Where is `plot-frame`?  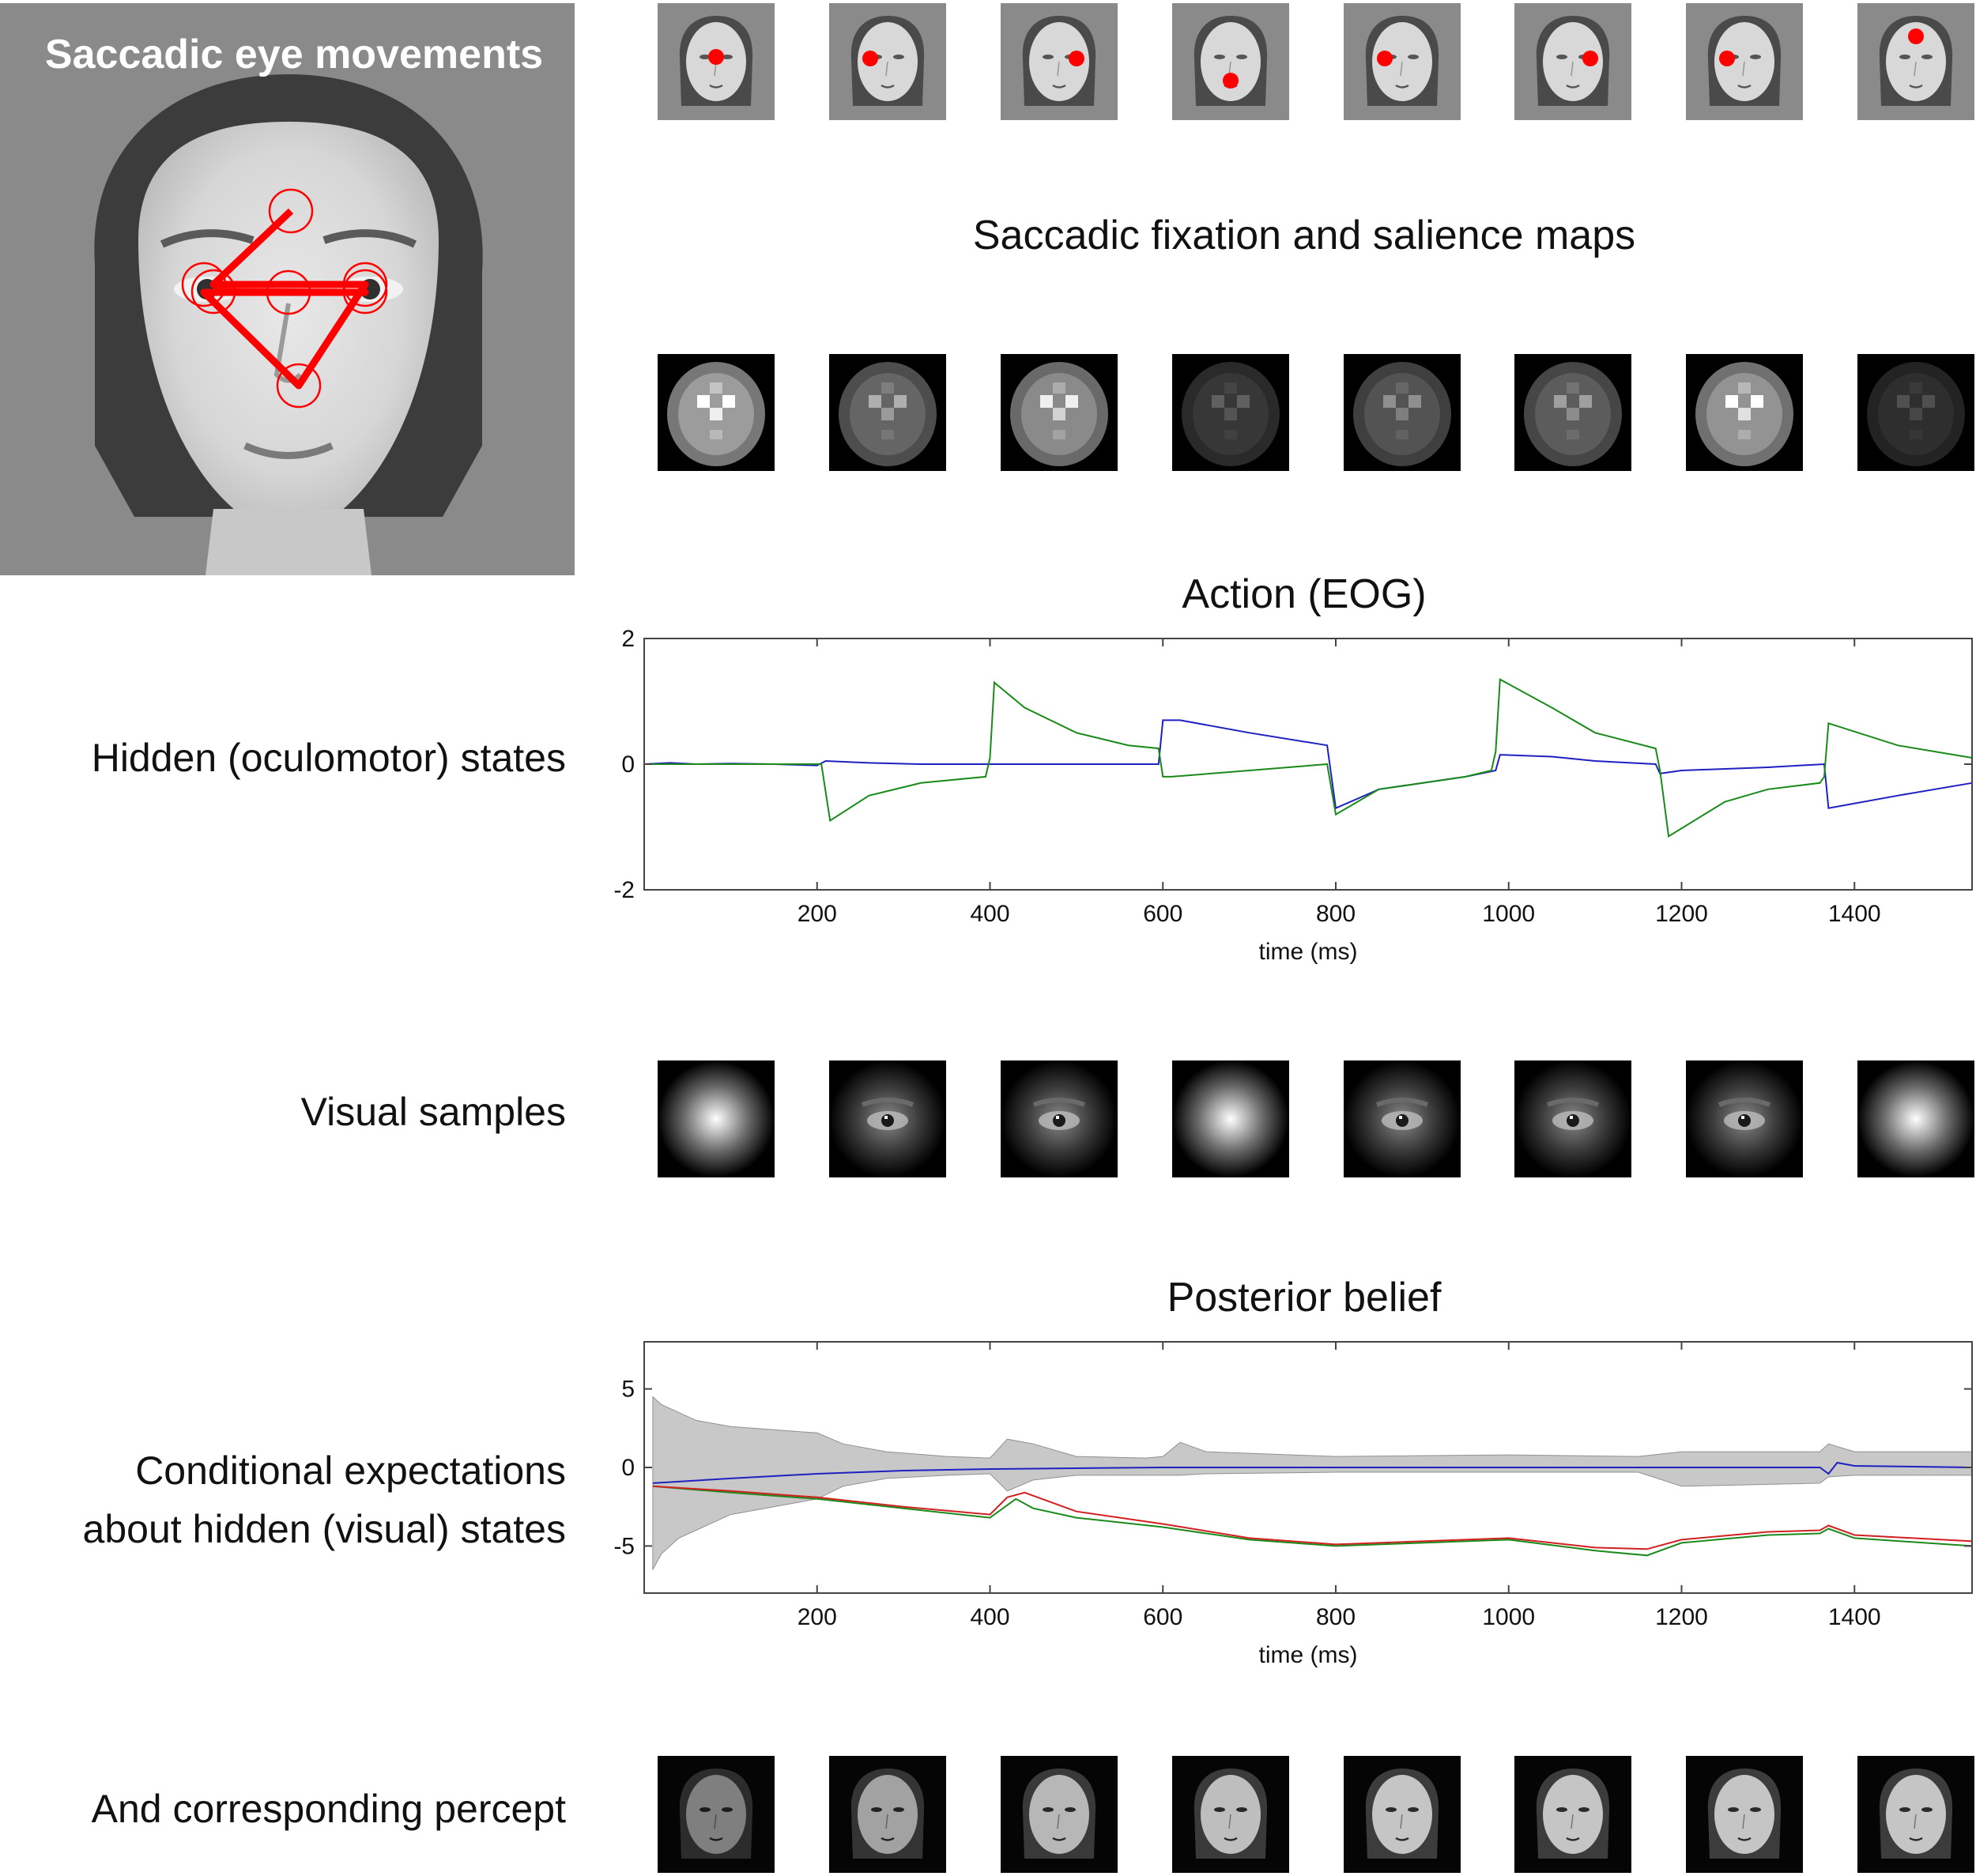 plot-frame is located at coordinates (1308, 764).